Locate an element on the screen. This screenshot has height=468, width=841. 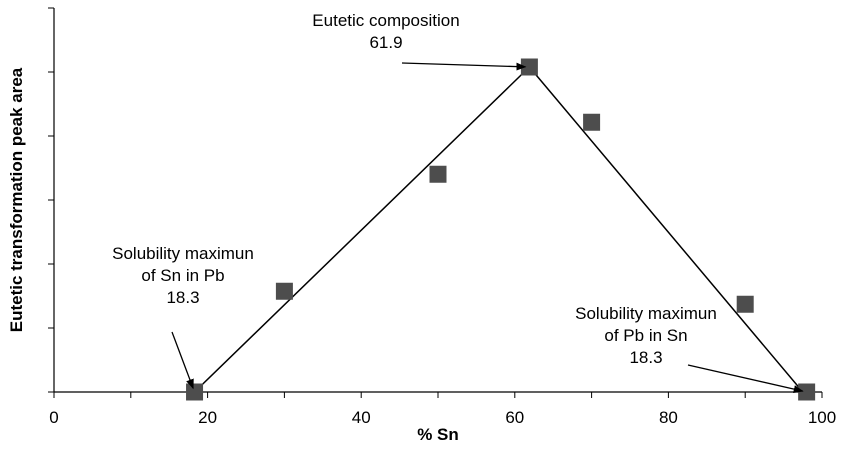
annotation-text: 61.9 is located at coordinates (385, 42).